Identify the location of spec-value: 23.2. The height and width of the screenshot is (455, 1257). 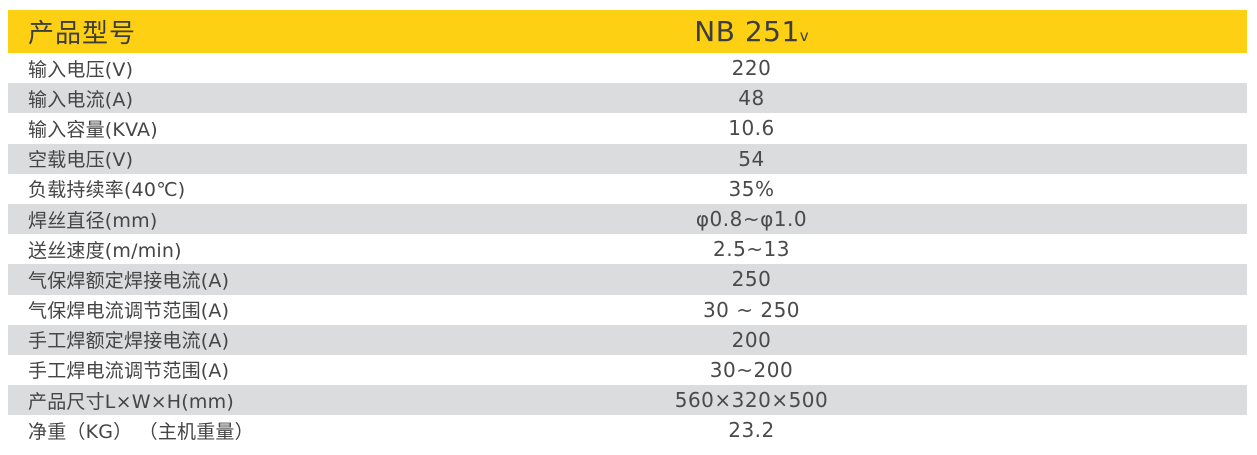
(751, 430).